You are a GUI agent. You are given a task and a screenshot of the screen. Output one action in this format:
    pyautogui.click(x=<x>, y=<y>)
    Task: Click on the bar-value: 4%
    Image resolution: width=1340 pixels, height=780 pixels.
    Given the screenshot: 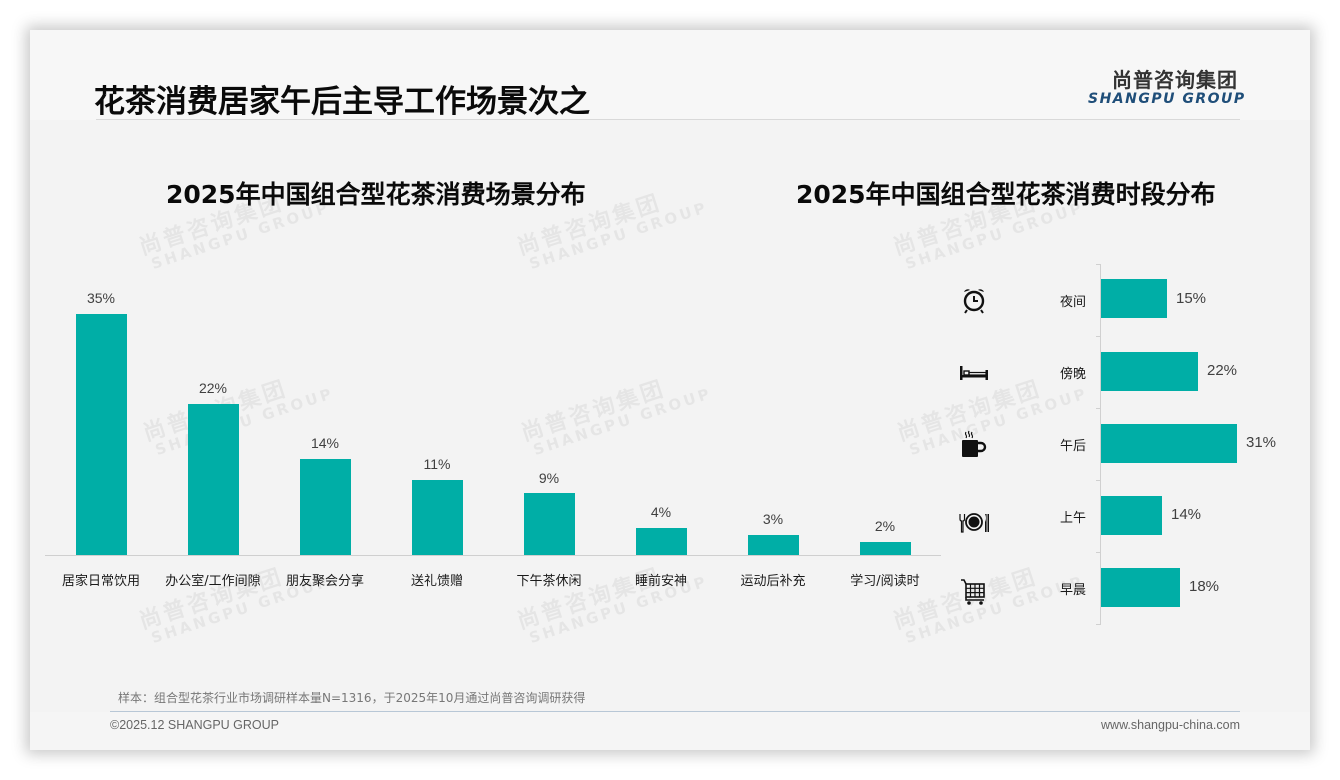 What is the action you would take?
    pyautogui.click(x=661, y=512)
    